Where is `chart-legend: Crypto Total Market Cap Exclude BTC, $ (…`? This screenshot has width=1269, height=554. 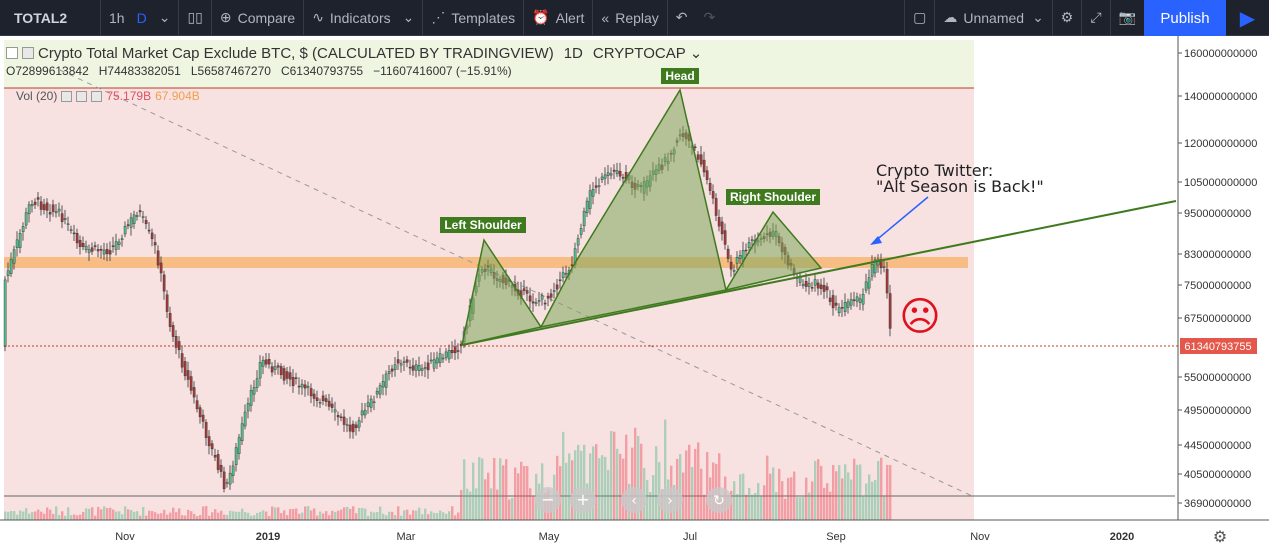 chart-legend: Crypto Total Market Cap Exclude BTC, $ (… is located at coordinates (354, 61).